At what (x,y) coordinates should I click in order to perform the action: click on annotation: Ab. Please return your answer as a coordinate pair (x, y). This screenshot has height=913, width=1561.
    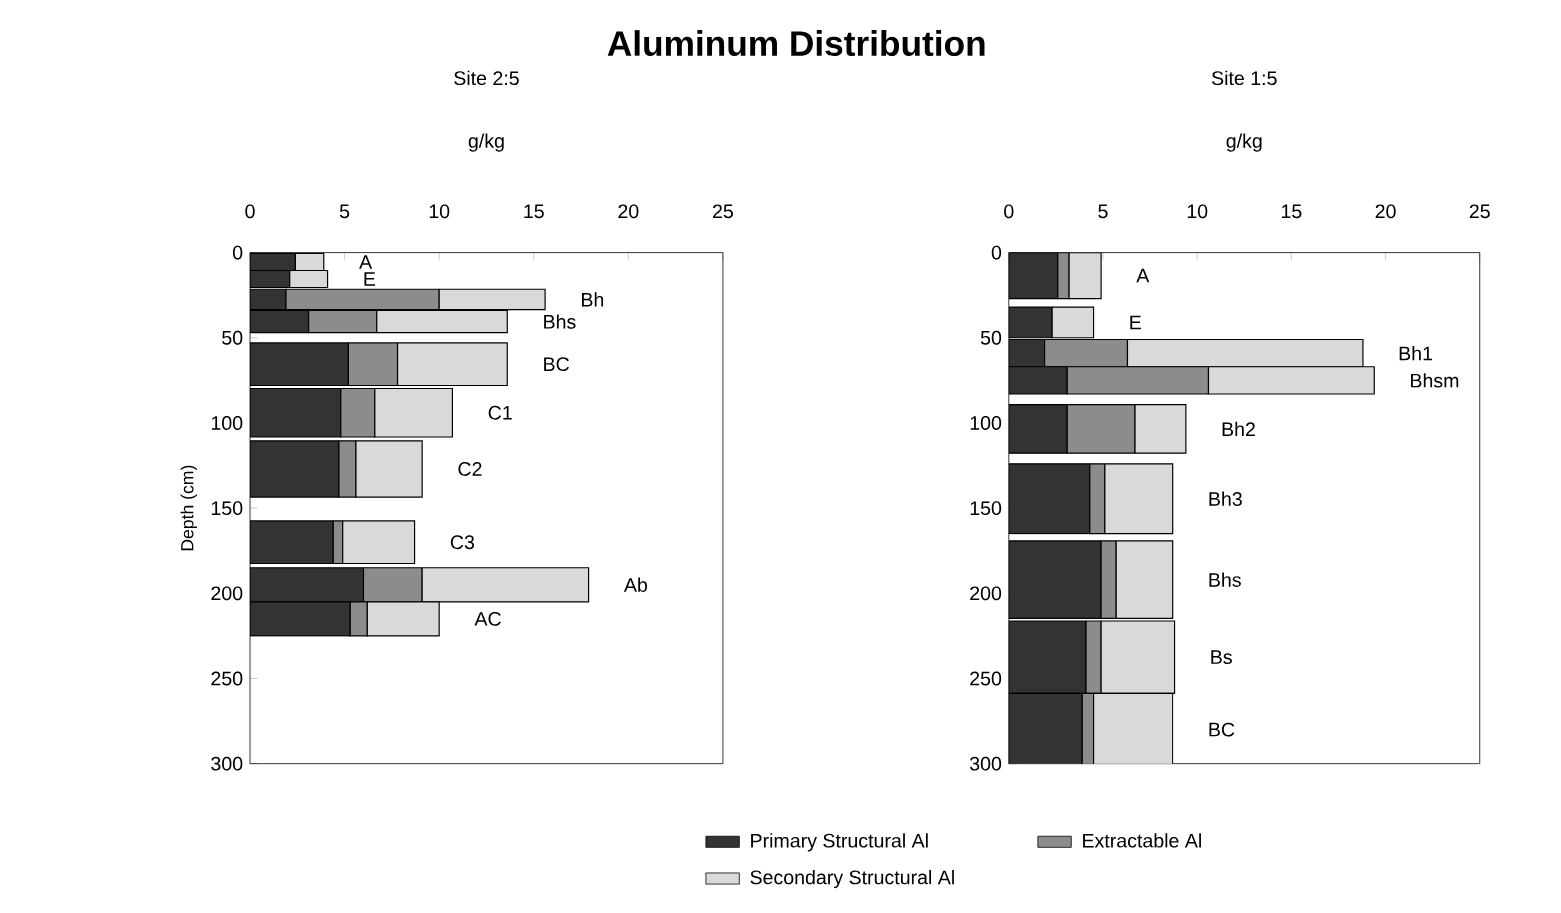
    Looking at the image, I should click on (635, 585).